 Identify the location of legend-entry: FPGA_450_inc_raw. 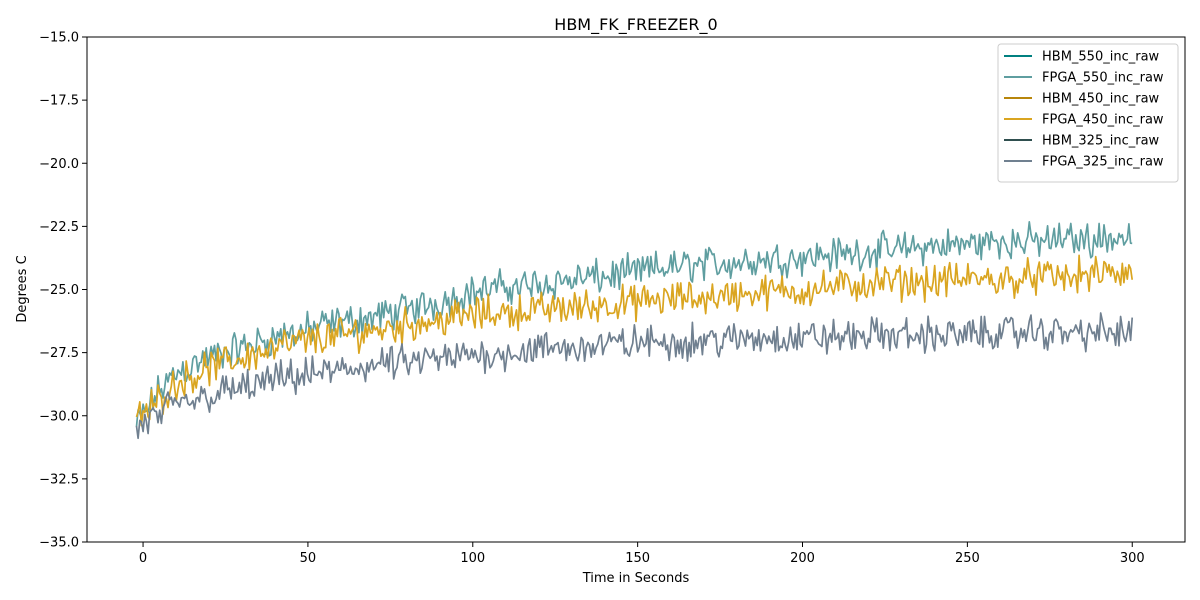
(1103, 120).